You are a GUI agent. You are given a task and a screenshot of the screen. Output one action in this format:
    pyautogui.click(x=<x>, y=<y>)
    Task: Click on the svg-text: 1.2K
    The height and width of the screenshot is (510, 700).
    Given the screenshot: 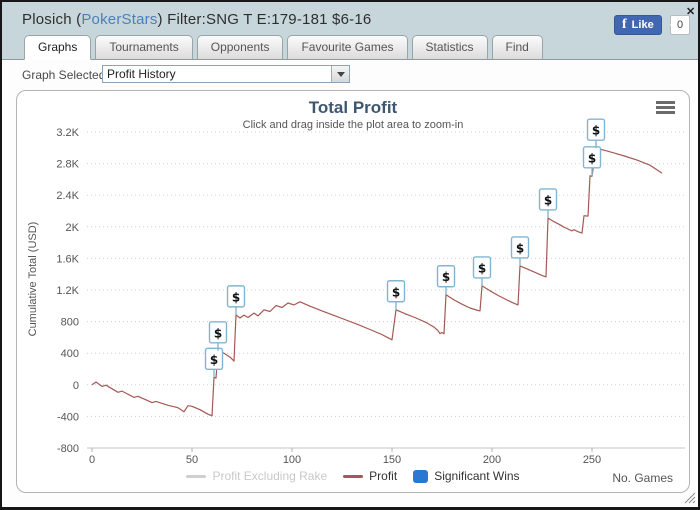 What is the action you would take?
    pyautogui.click(x=67, y=291)
    